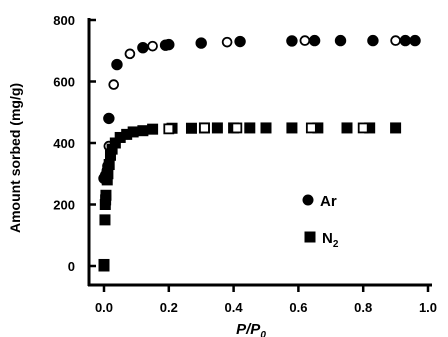 This screenshot has width=448, height=337. I want to click on legend-item-ar: Ar, so click(319, 201).